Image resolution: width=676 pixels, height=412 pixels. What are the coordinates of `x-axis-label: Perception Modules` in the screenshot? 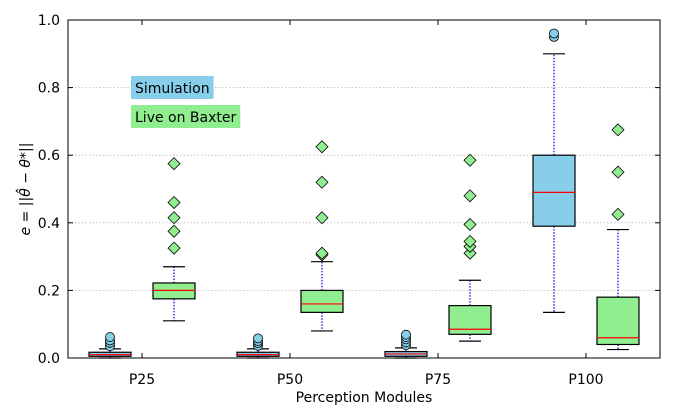 It's located at (364, 398).